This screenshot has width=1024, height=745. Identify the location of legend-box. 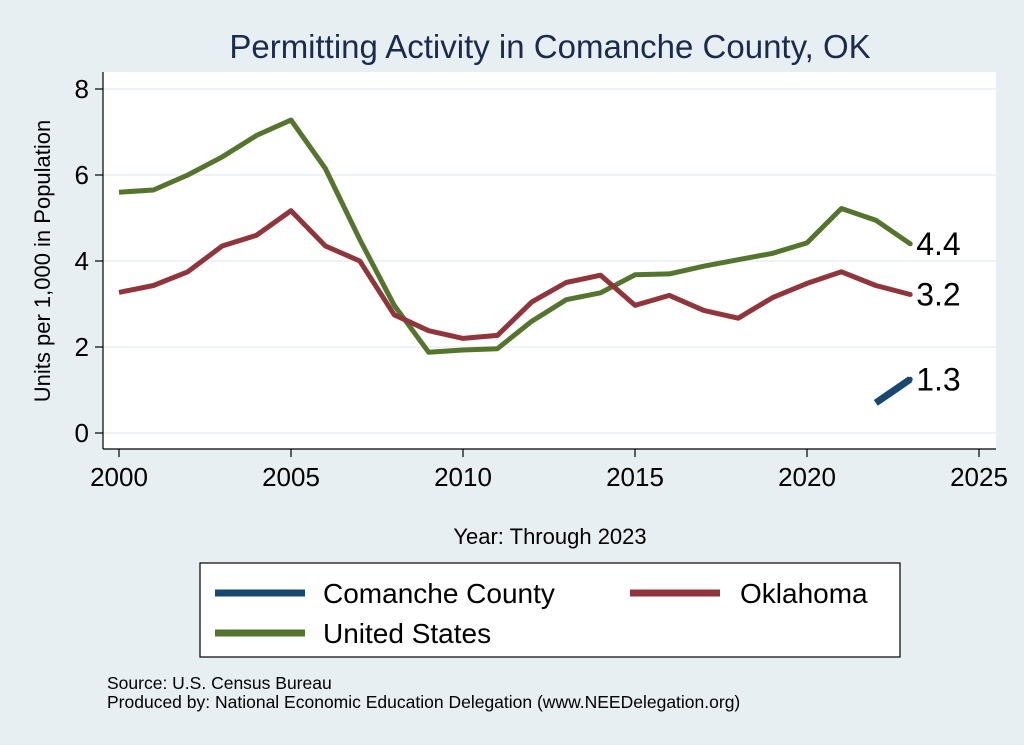
(550, 610).